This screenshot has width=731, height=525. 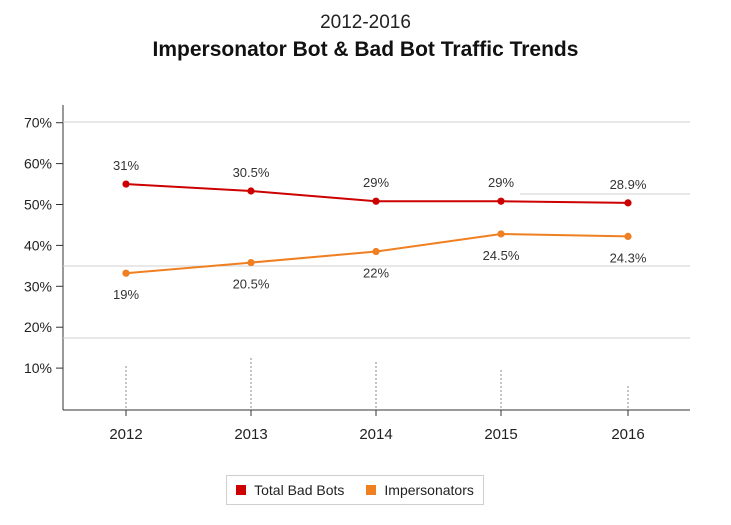 What do you see at coordinates (299, 490) in the screenshot?
I see `legend-label-total-bad-bots: Total Bad Bots` at bounding box center [299, 490].